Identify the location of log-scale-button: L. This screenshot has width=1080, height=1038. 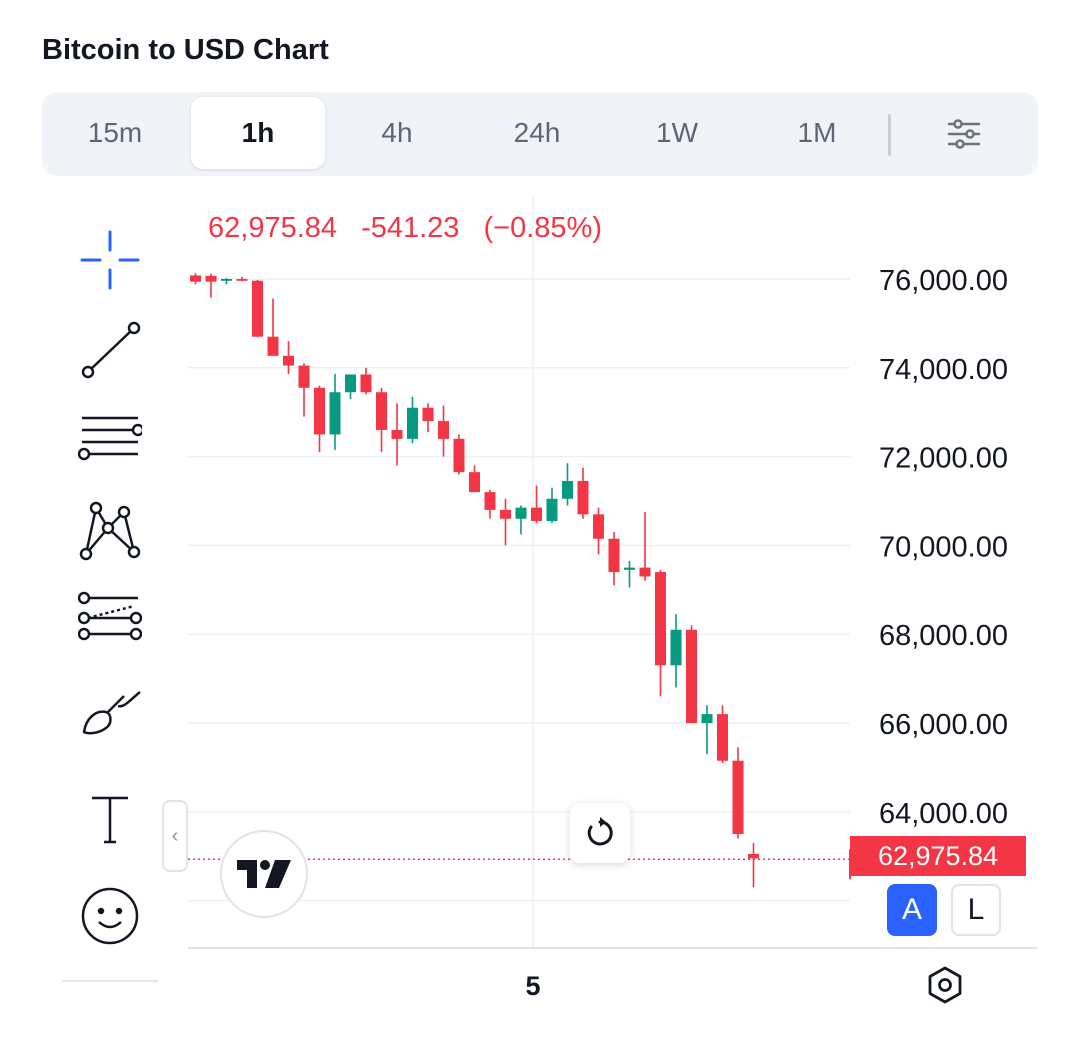
(976, 910).